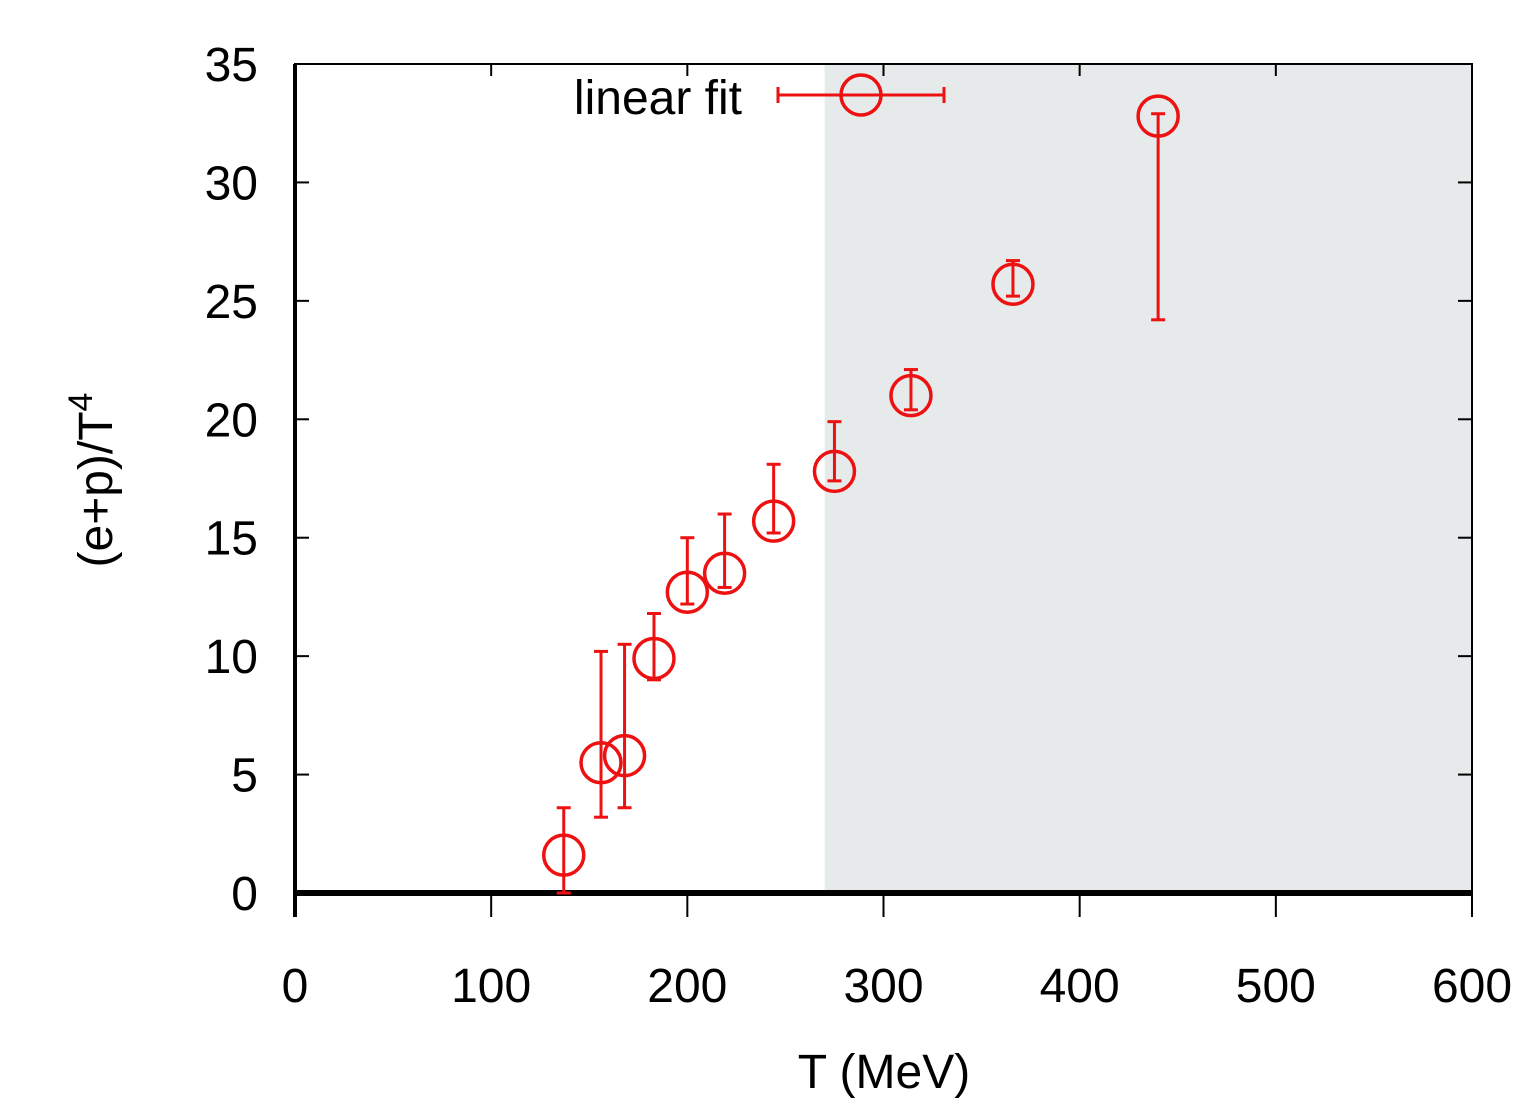 This screenshot has width=1537, height=1100. Describe the element at coordinates (1472, 986) in the screenshot. I see `x-tick-label: 600` at that location.